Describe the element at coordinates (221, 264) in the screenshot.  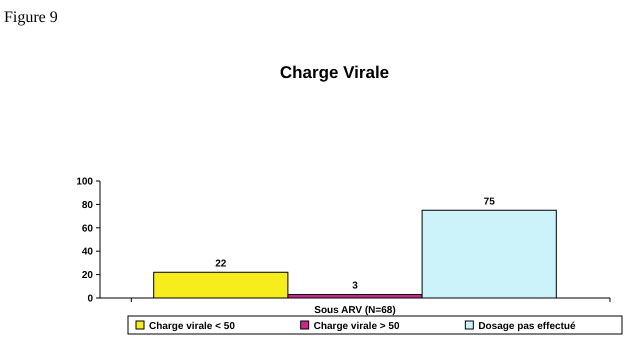
I see `data-label: 22` at that location.